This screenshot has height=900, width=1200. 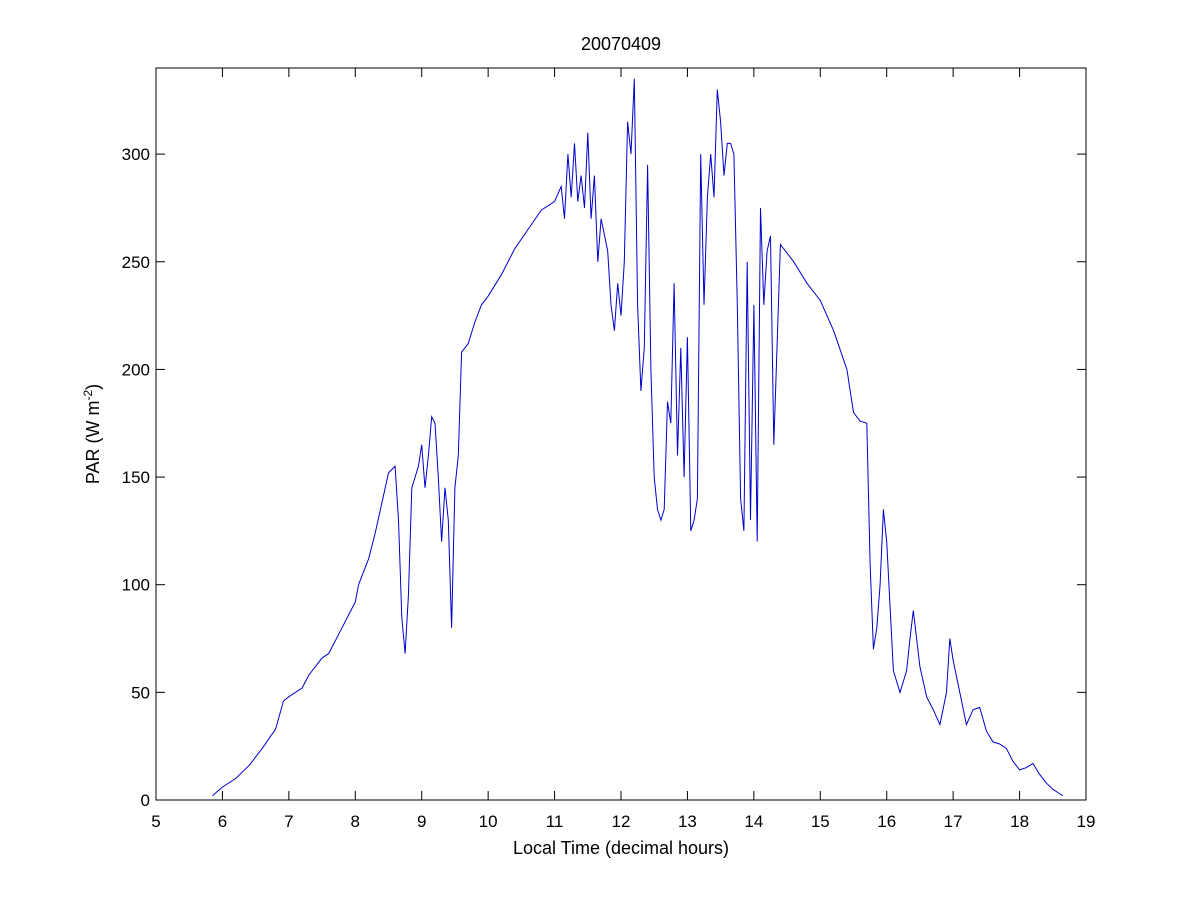 What do you see at coordinates (1086, 821) in the screenshot?
I see `x-tick-label: 19` at bounding box center [1086, 821].